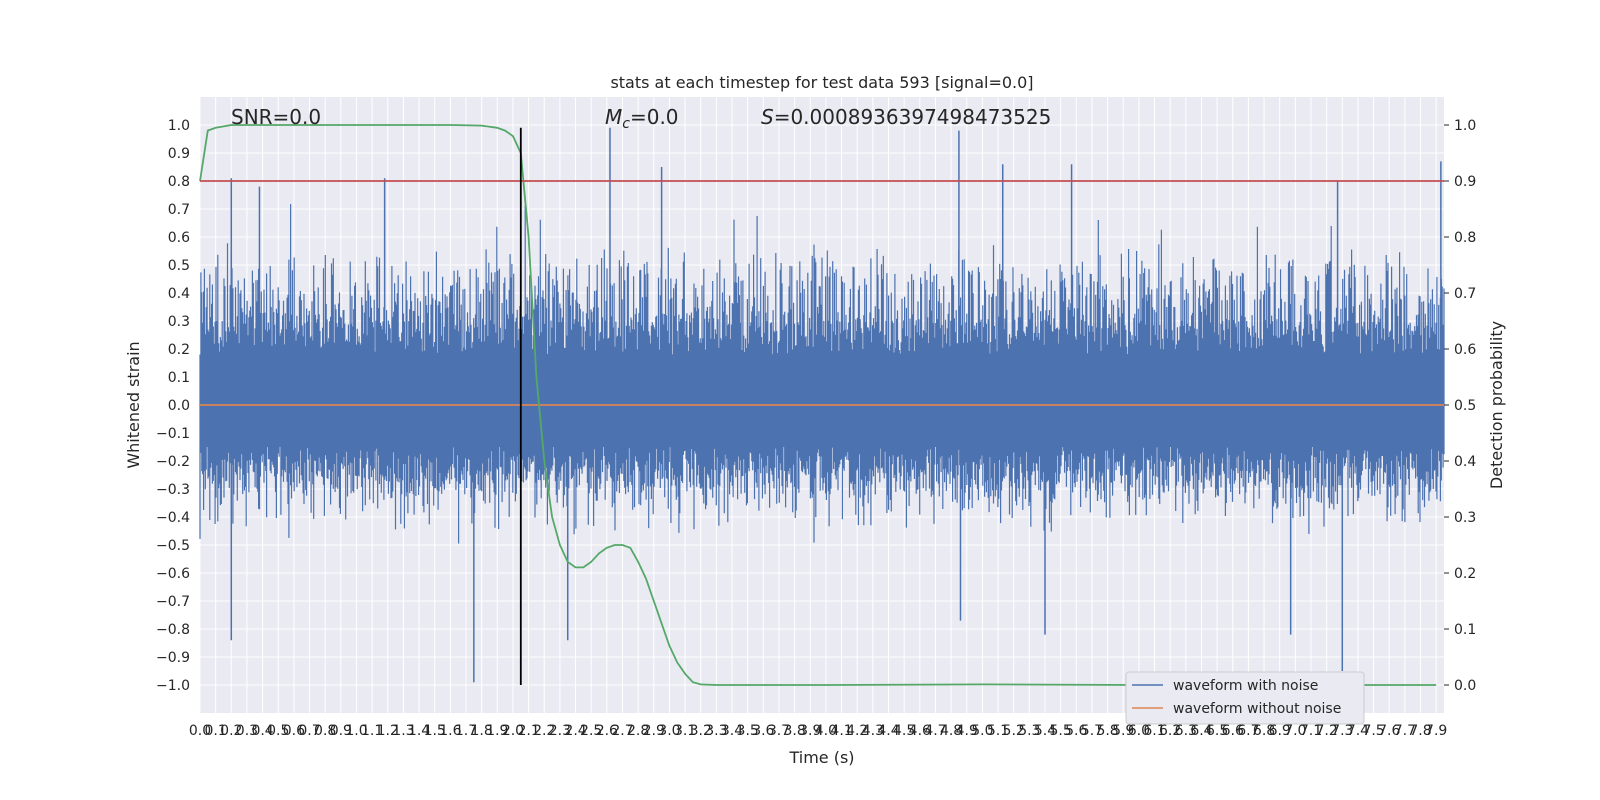 This screenshot has height=800, width=1600. What do you see at coordinates (1405, 731) in the screenshot?
I see `x-tick-label: 7.7` at bounding box center [1405, 731].